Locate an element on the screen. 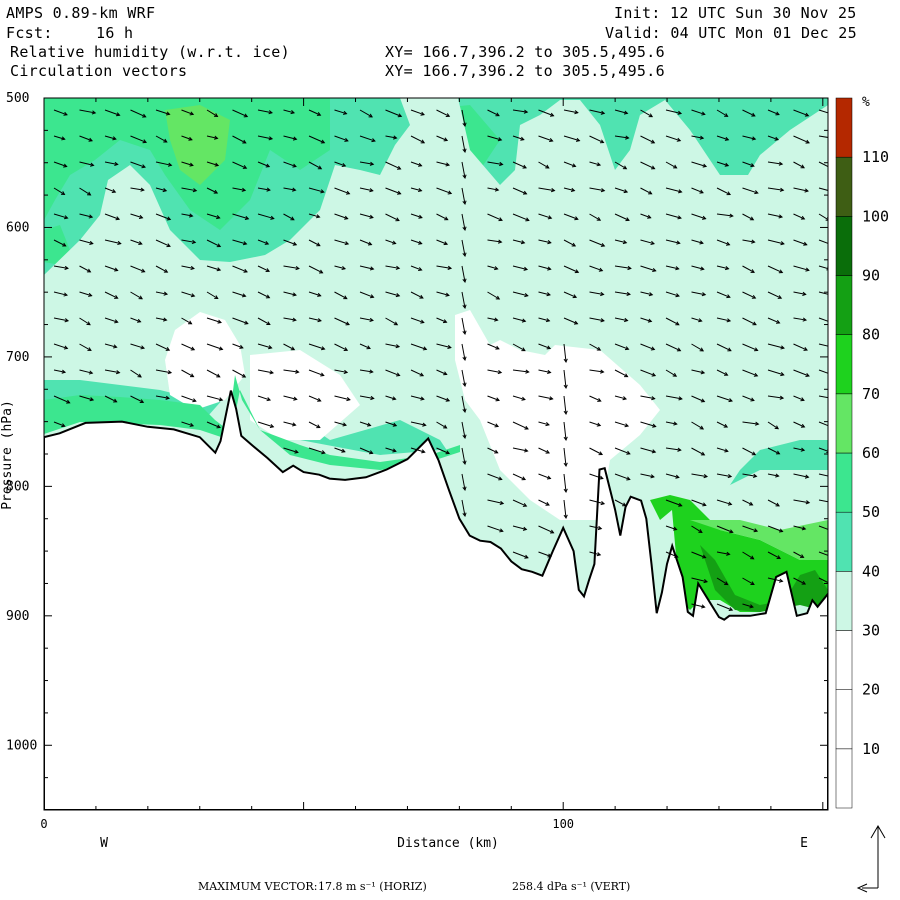 This screenshot has width=900, height=900. colorbar-label: 90 is located at coordinates (871, 276).